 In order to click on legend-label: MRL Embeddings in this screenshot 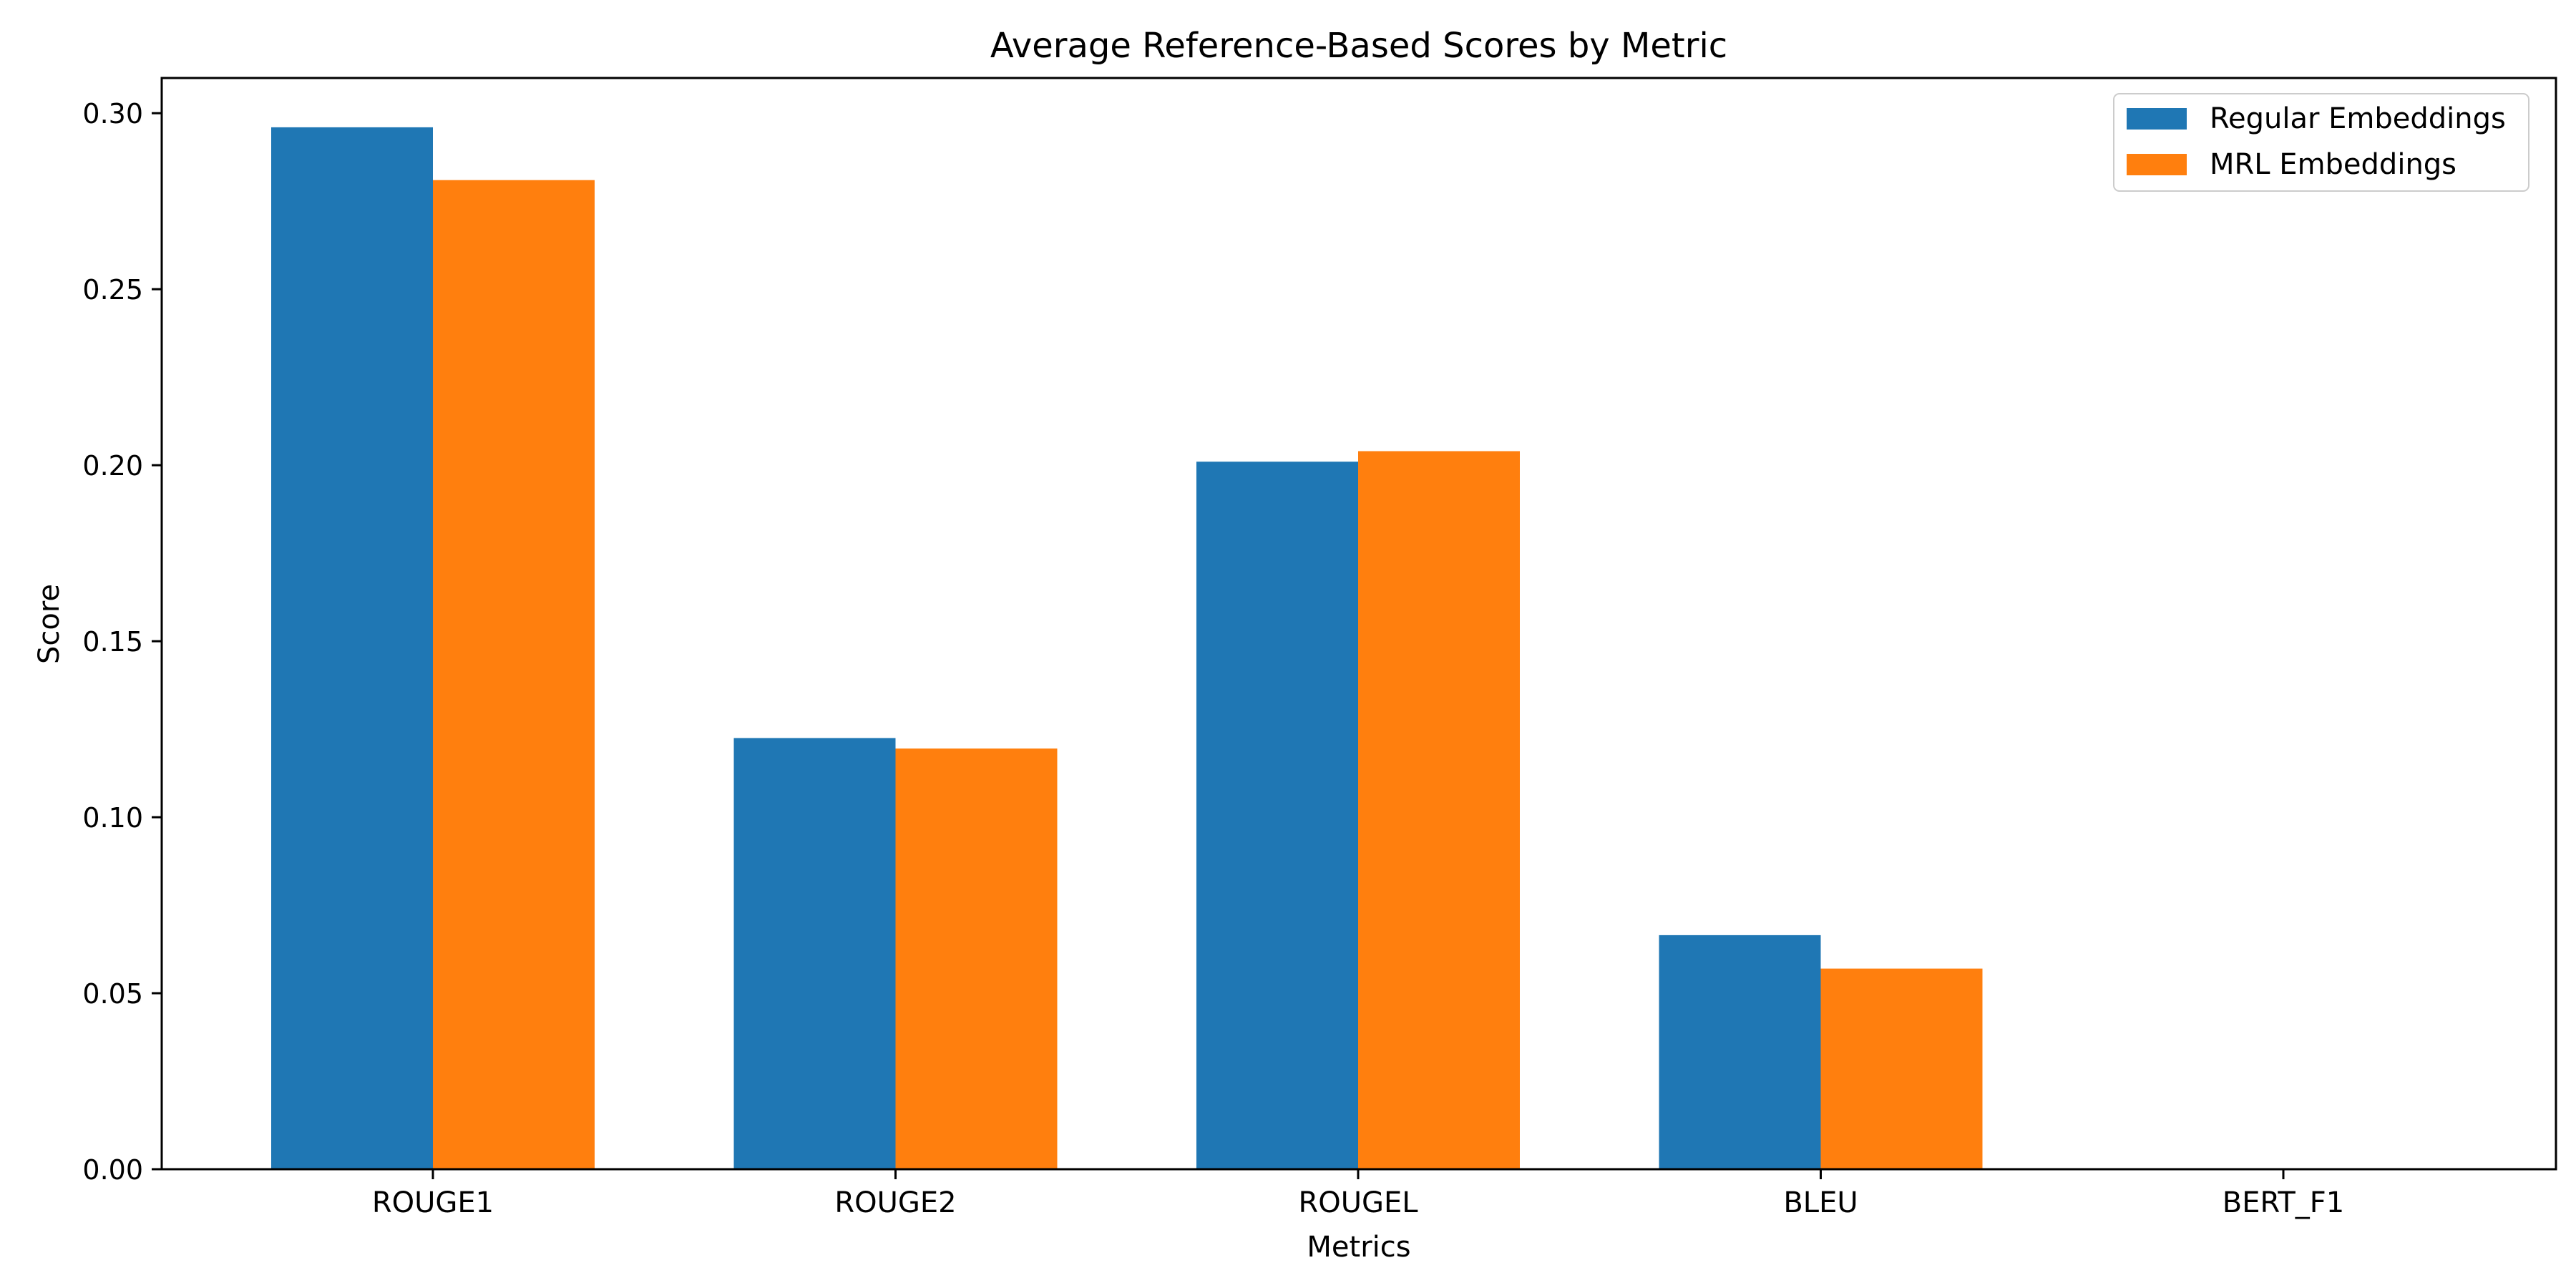, I will do `click(2333, 164)`.